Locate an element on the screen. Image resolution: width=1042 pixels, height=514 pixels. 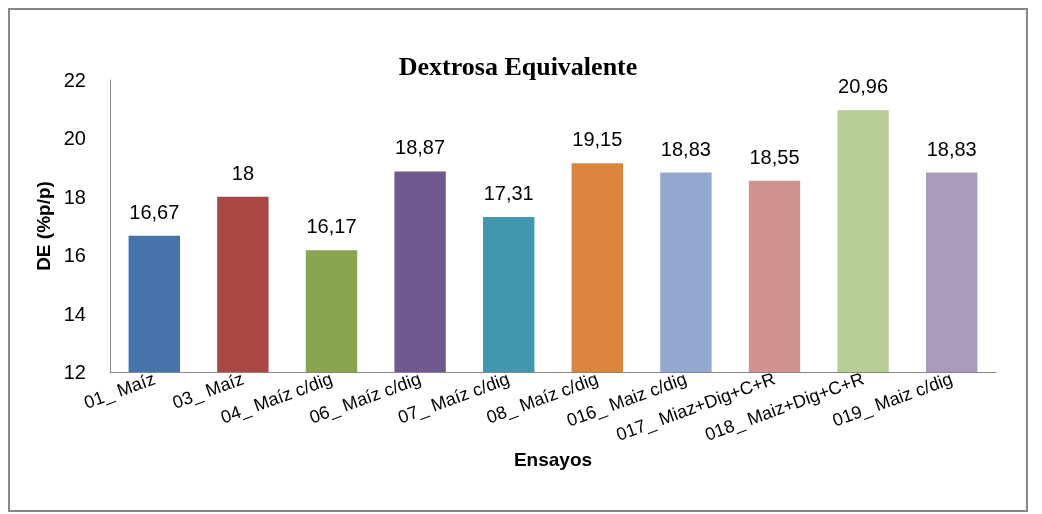
data-label: 16,17 is located at coordinates (331, 226).